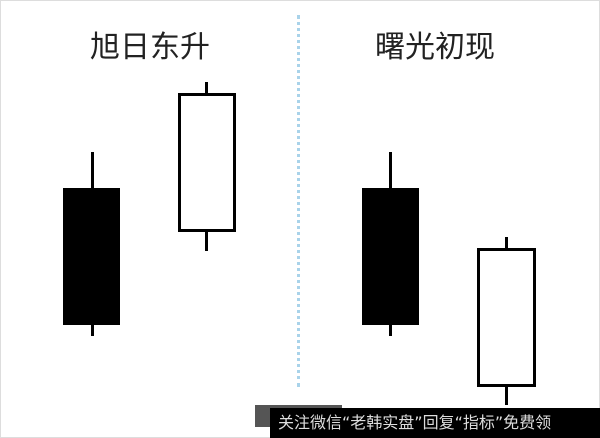 This screenshot has width=600, height=438. Describe the element at coordinates (207, 162) in the screenshot. I see `candle-2-body-bullish` at that location.